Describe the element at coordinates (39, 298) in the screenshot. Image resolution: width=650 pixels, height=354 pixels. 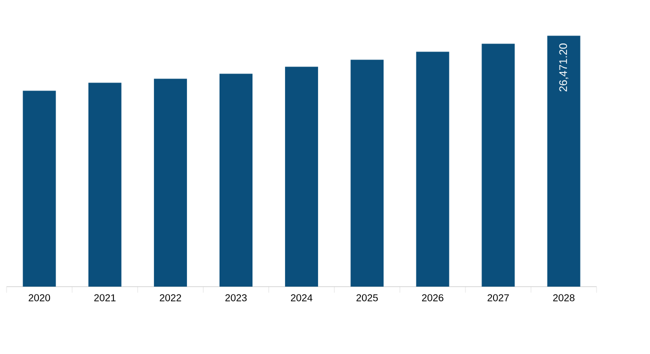
I see `x-tick-label: 2020` at that location.